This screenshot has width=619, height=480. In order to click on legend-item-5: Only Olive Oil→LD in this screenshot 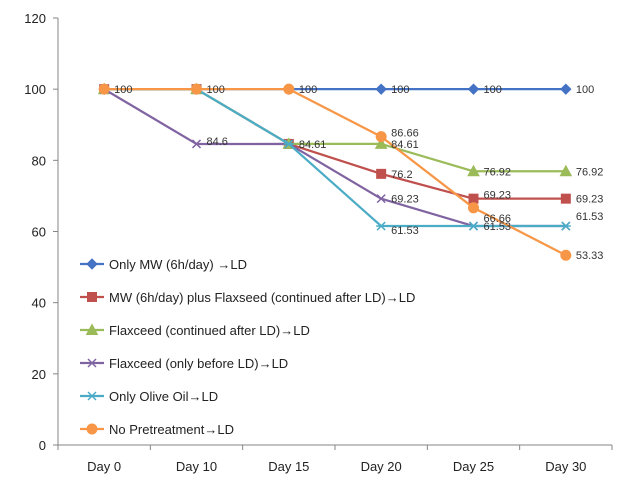, I will do `click(149, 396)`.